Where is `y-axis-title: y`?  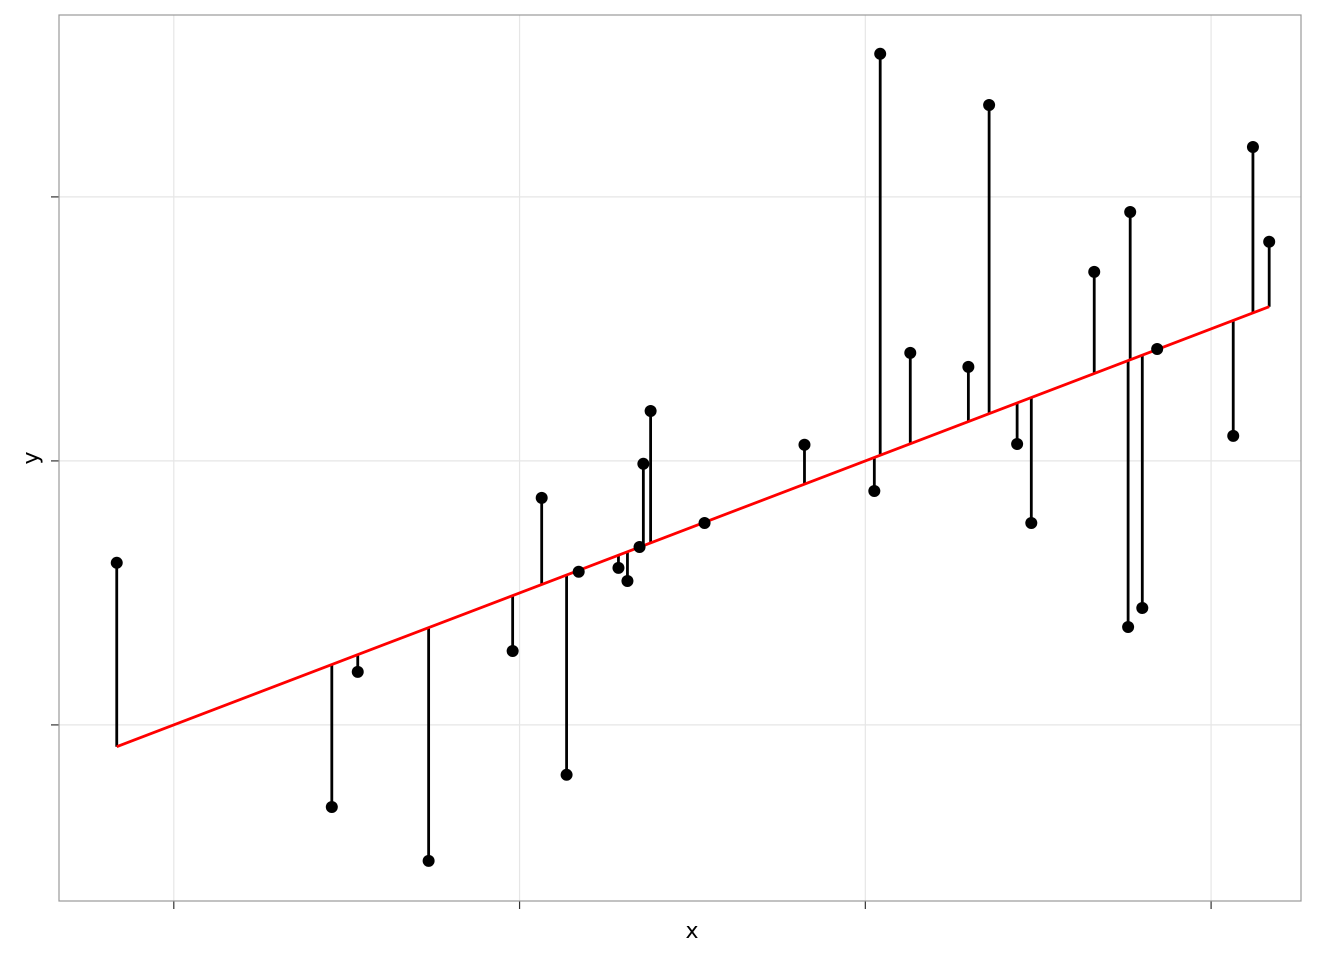 y-axis-title: y is located at coordinates (31, 457).